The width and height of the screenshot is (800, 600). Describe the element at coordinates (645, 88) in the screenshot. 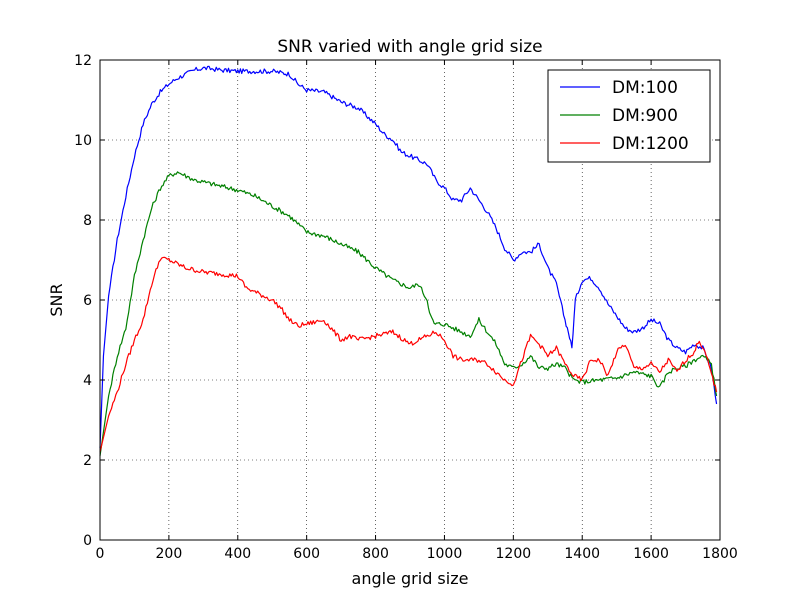

I see `legend-label-dm-100: DM:100` at that location.